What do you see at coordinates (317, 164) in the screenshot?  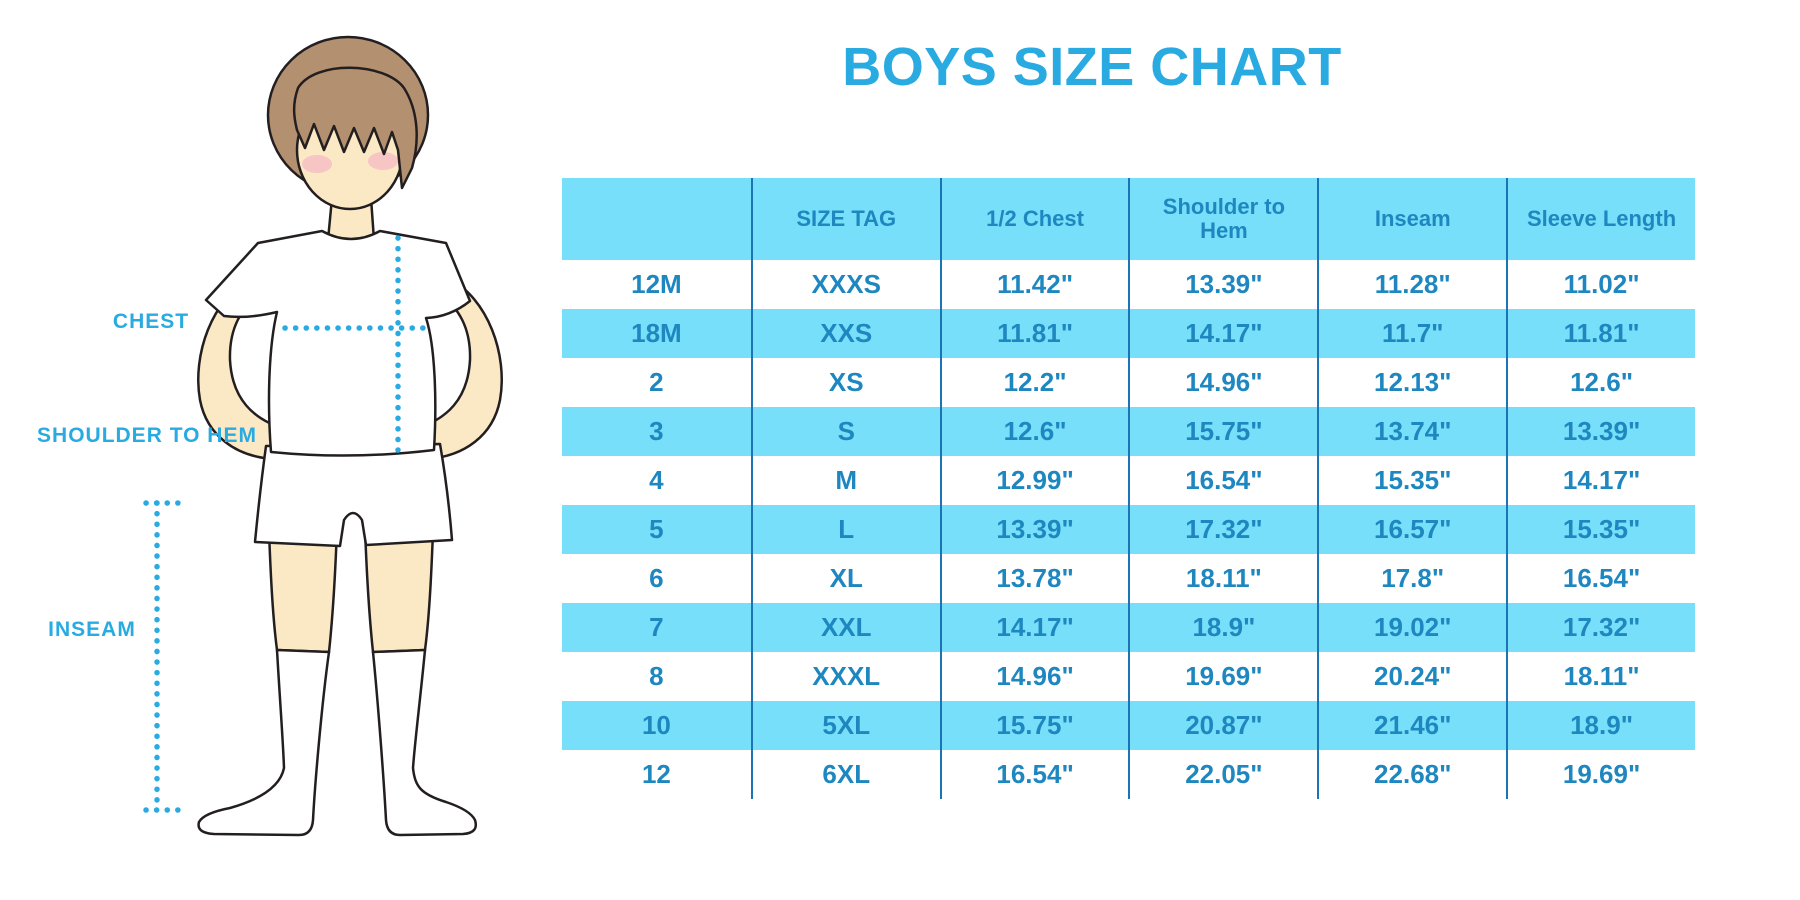 I see `boy-blush-left` at bounding box center [317, 164].